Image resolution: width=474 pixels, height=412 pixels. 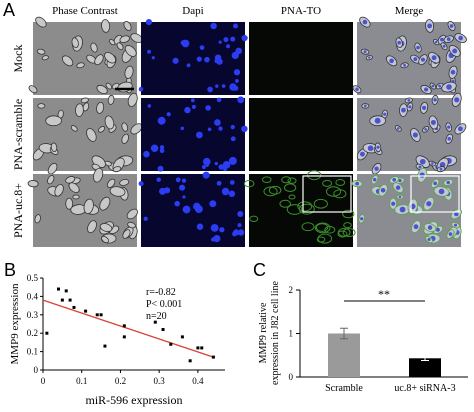 I want to click on column-header: PNA-TO, so click(x=301, y=11).